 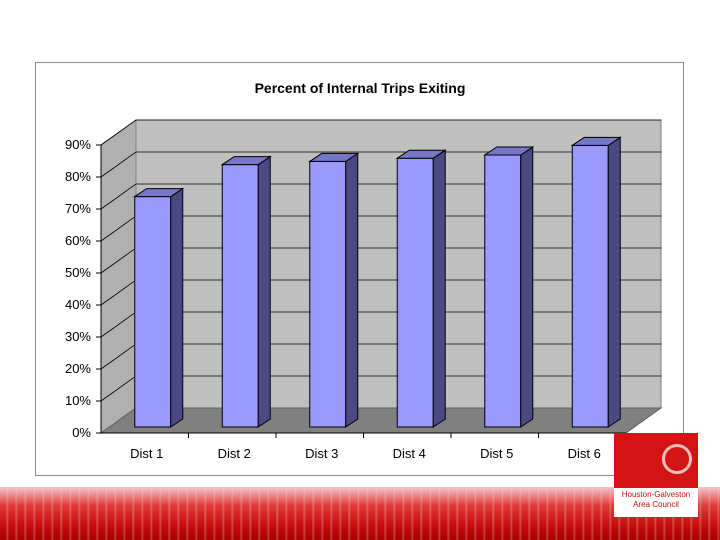 What do you see at coordinates (409, 453) in the screenshot?
I see `x-tick-label: Dist 4` at bounding box center [409, 453].